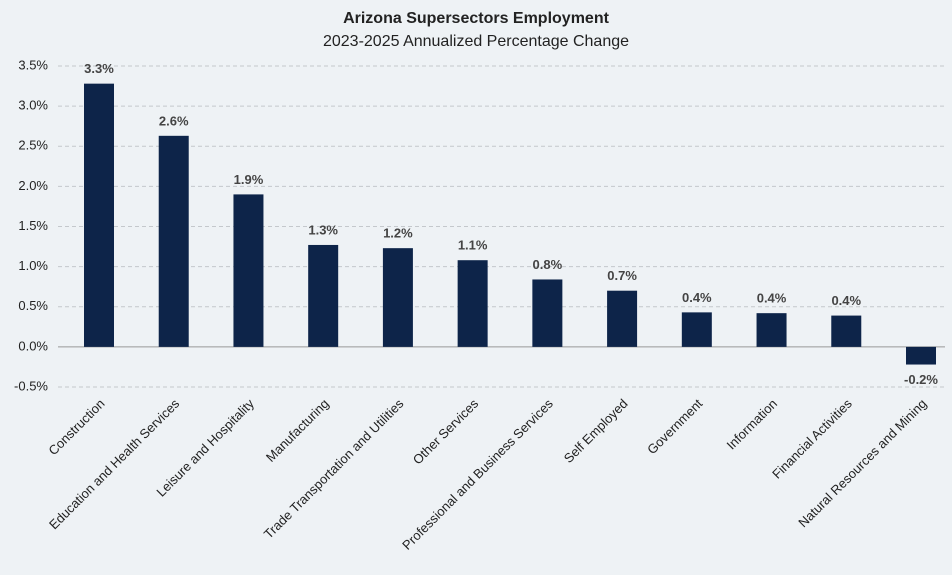 The height and width of the screenshot is (575, 952). Describe the element at coordinates (751, 424) in the screenshot. I see `x-tick-label: Information` at that location.